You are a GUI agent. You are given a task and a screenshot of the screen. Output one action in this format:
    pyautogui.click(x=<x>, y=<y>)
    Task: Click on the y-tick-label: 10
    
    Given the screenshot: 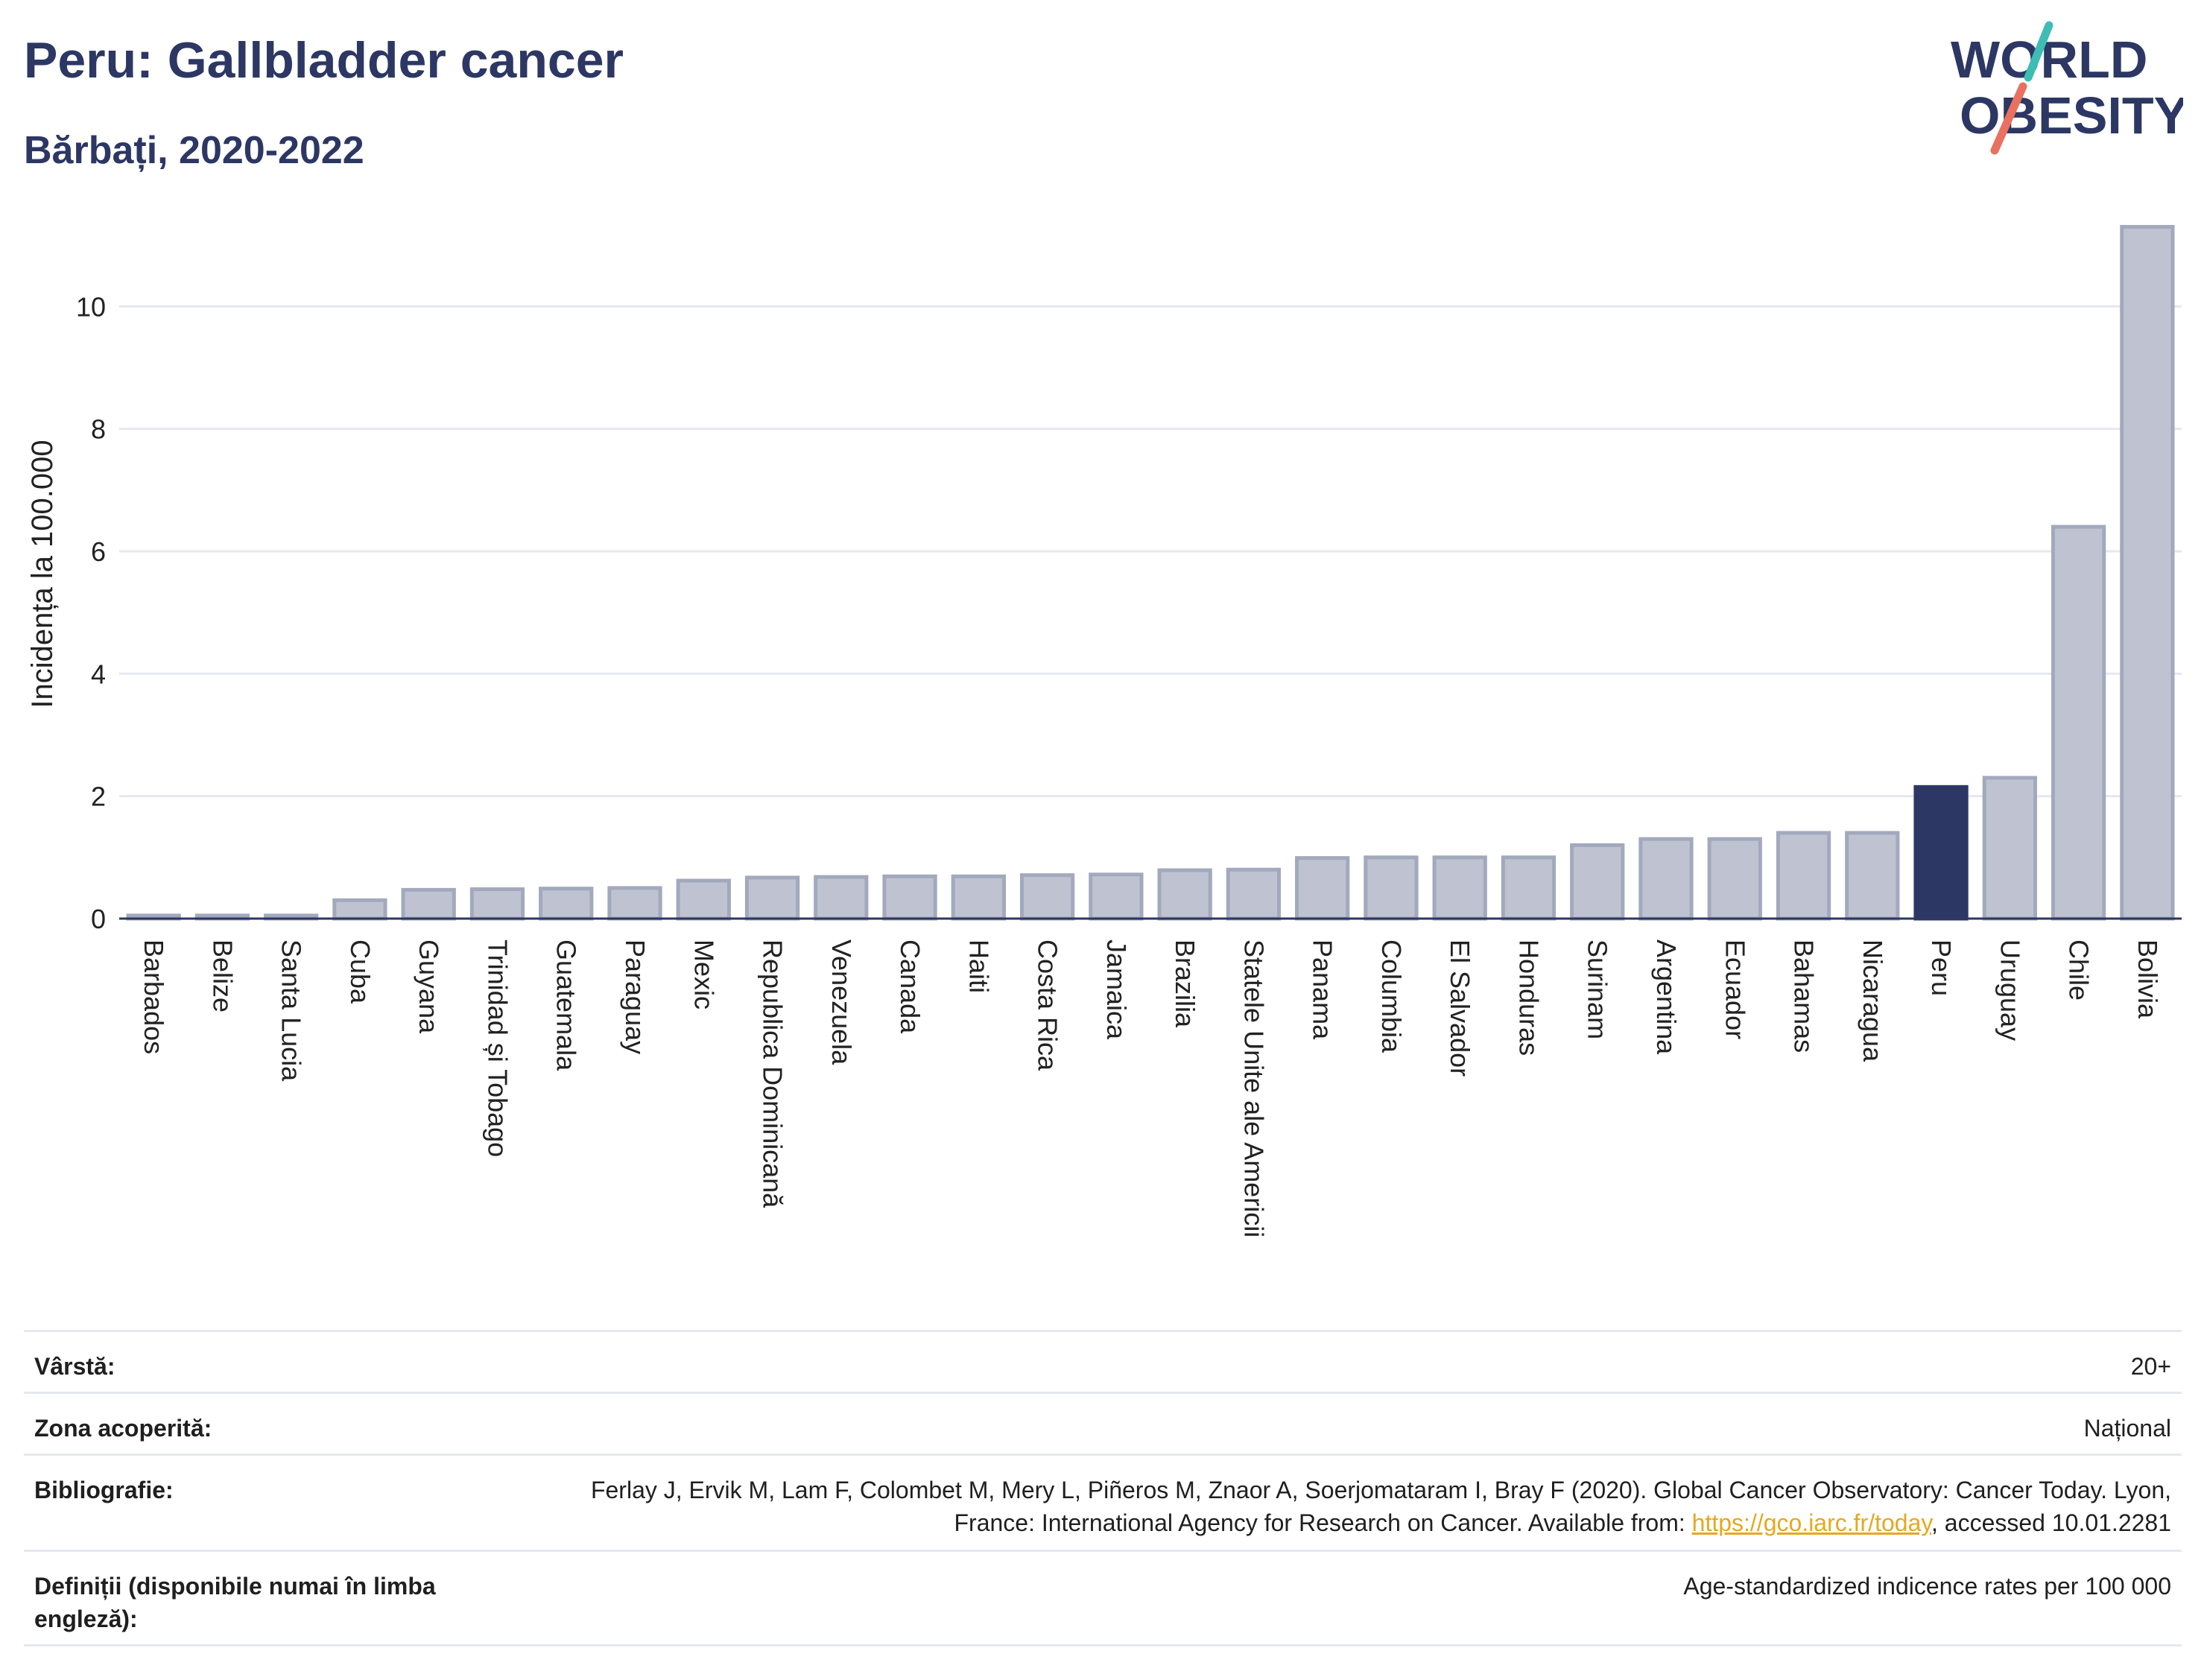 What is the action you would take?
    pyautogui.click(x=91, y=306)
    